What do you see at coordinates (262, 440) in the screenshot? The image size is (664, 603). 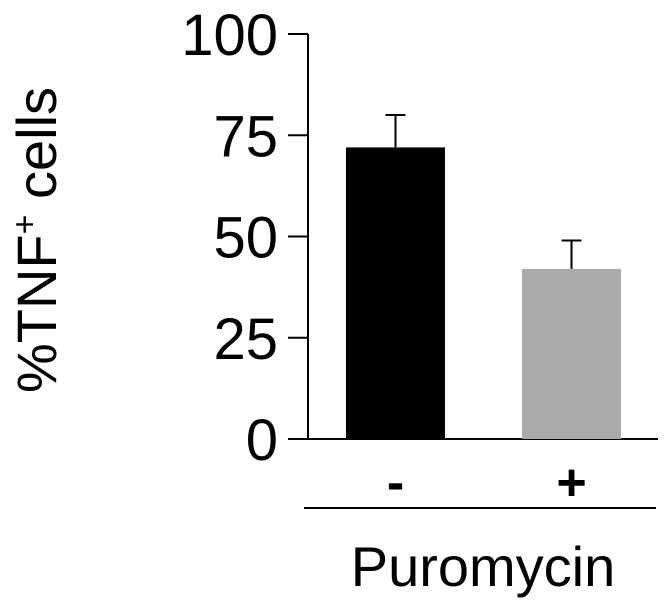 I see `y-tick-label: 0` at bounding box center [262, 440].